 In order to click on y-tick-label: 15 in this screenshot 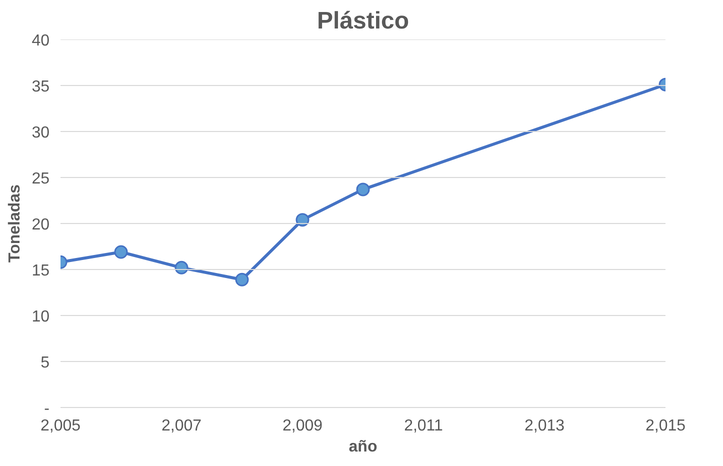, I will do `click(41, 271)`.